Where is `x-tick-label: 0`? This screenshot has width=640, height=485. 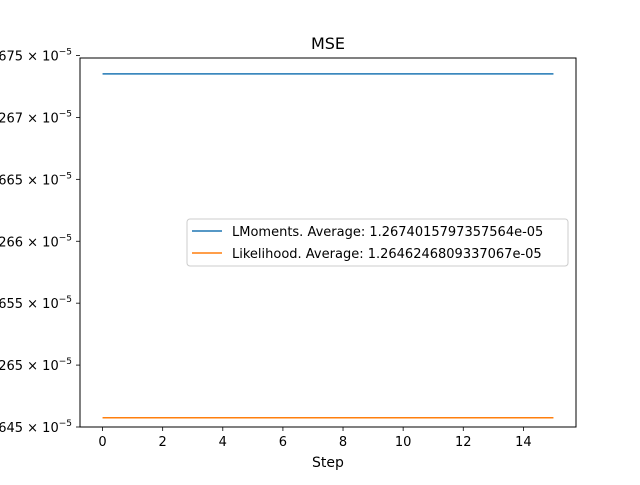
x-tick-label: 0 is located at coordinates (102, 442).